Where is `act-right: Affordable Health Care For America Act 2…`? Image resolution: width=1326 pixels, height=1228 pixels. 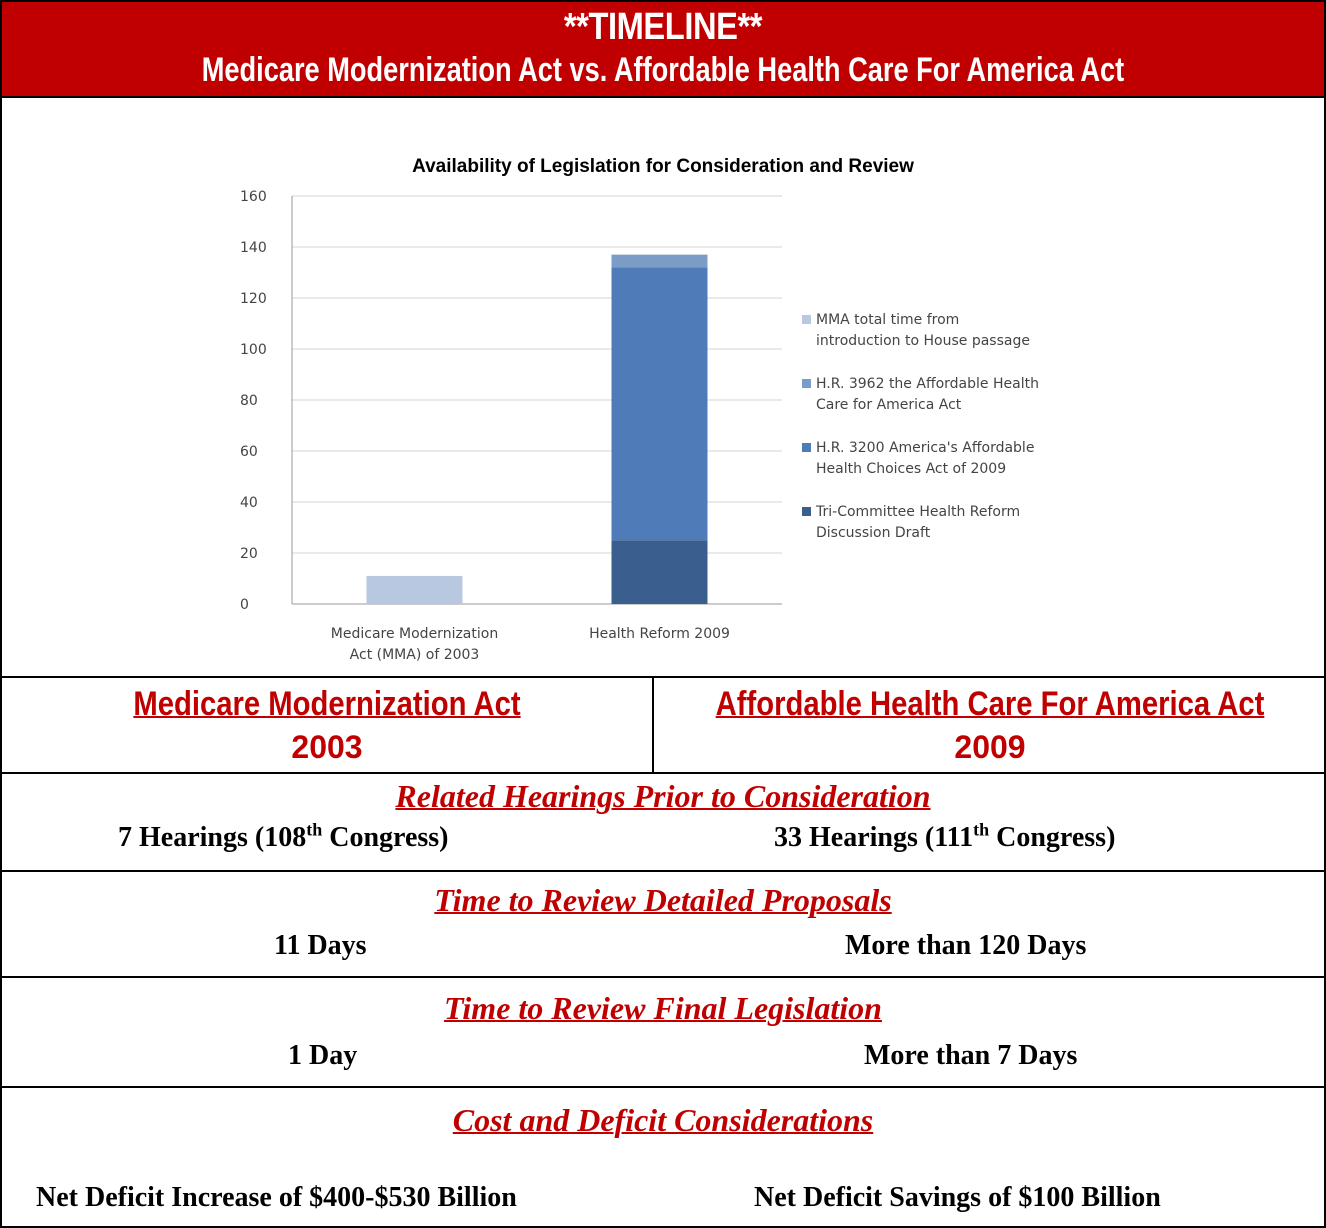
act-right: Affordable Health Care For America Act 2… is located at coordinates (990, 725).